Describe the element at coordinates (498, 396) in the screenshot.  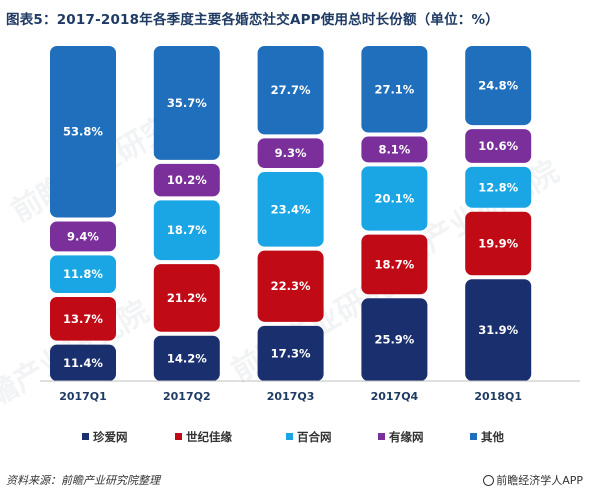
I see `x-tick-label: 2018Q1` at that location.